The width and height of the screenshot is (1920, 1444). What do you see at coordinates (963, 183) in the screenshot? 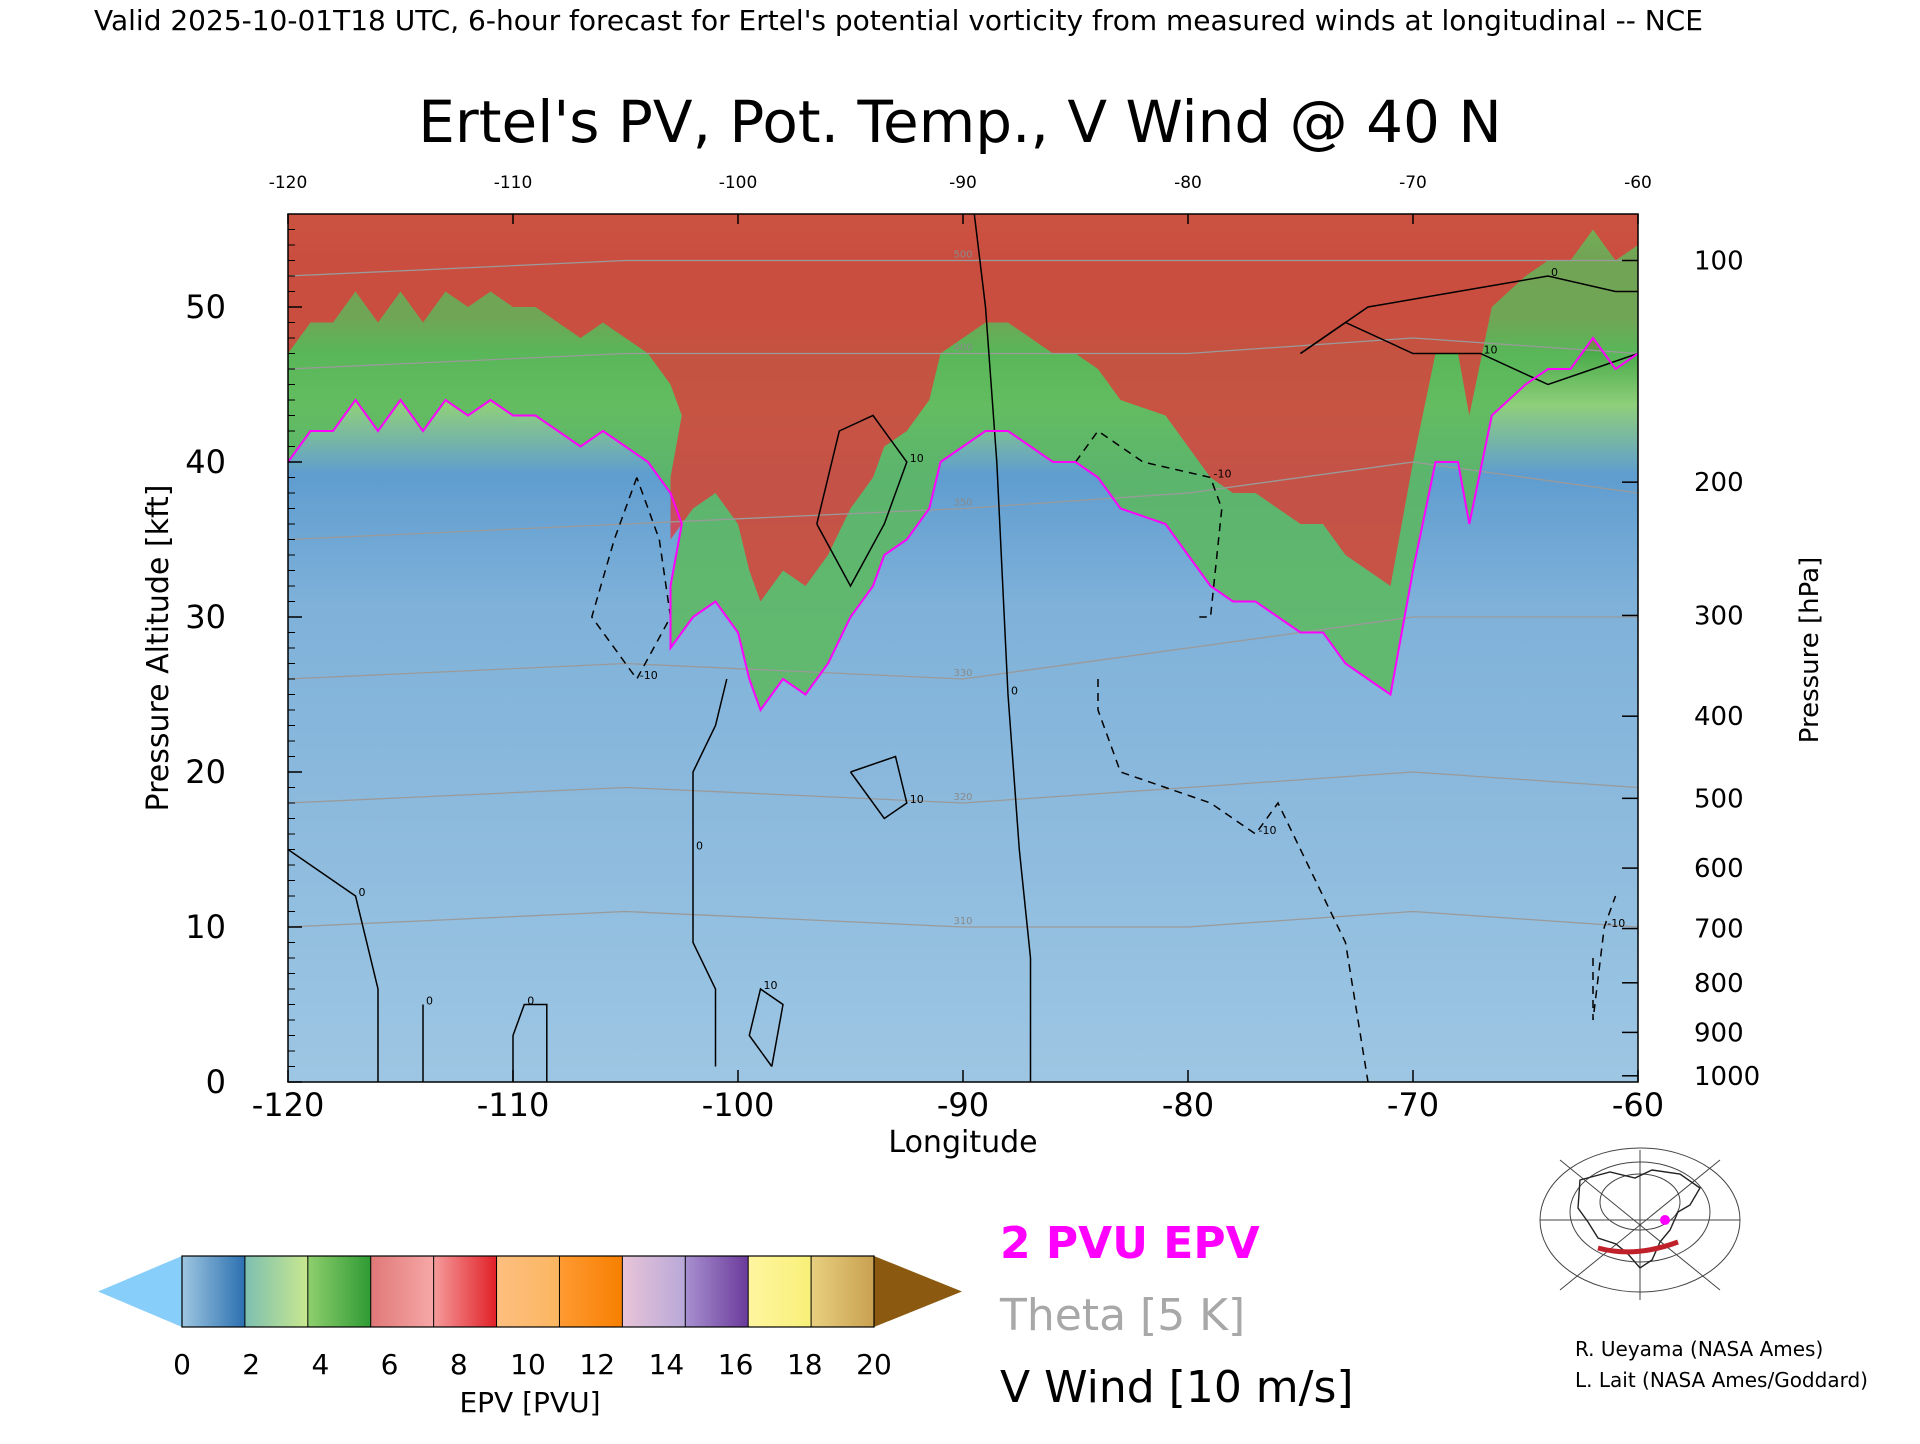
I see `top-tick-label: -90` at bounding box center [963, 183].